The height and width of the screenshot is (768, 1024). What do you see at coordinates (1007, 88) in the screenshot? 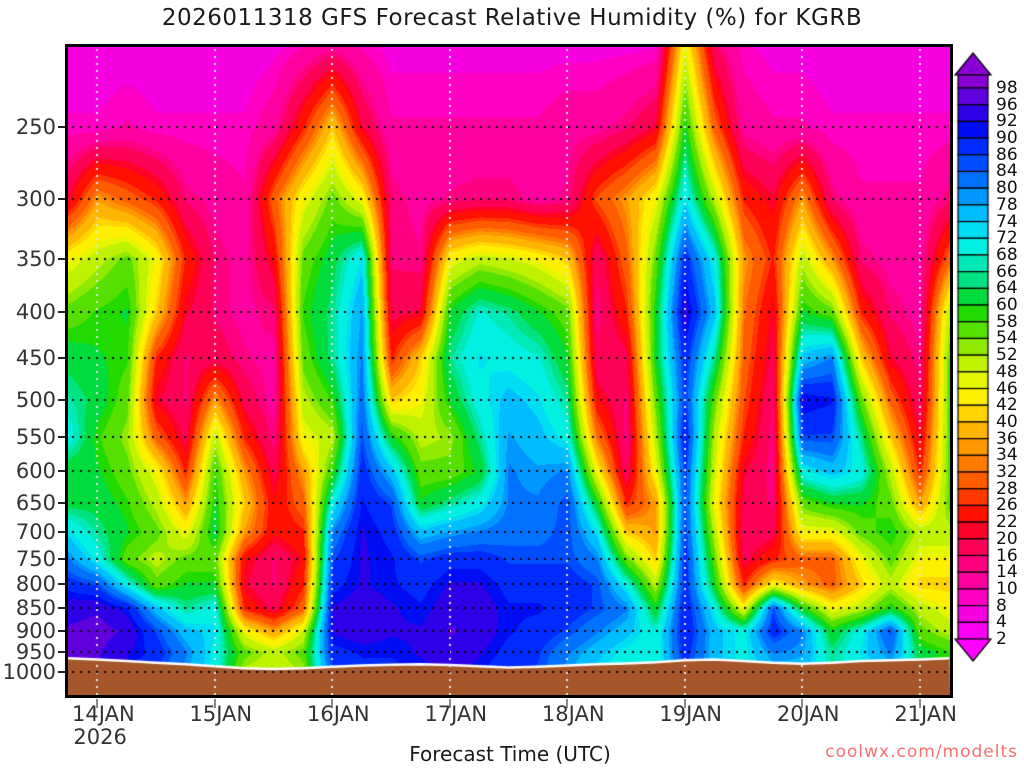
I see `colorbar-tick-label: 98` at bounding box center [1007, 88].